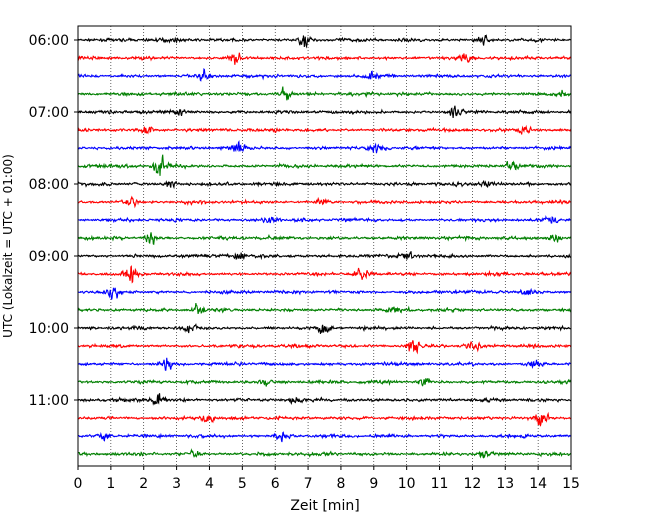  I want to click on y-ticks: 06:00 07:00 08:00 09:00 10:00 11:00, so click(53, 221).